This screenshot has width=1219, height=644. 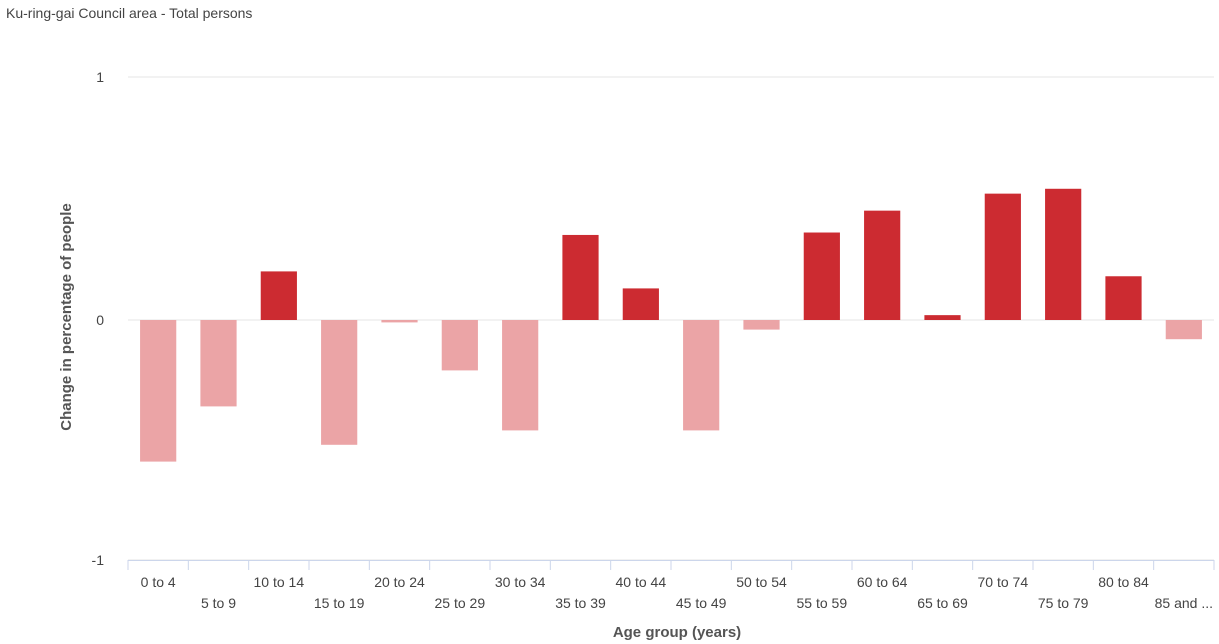 I want to click on x-tick-label: 70 to 74, so click(x=1003, y=582).